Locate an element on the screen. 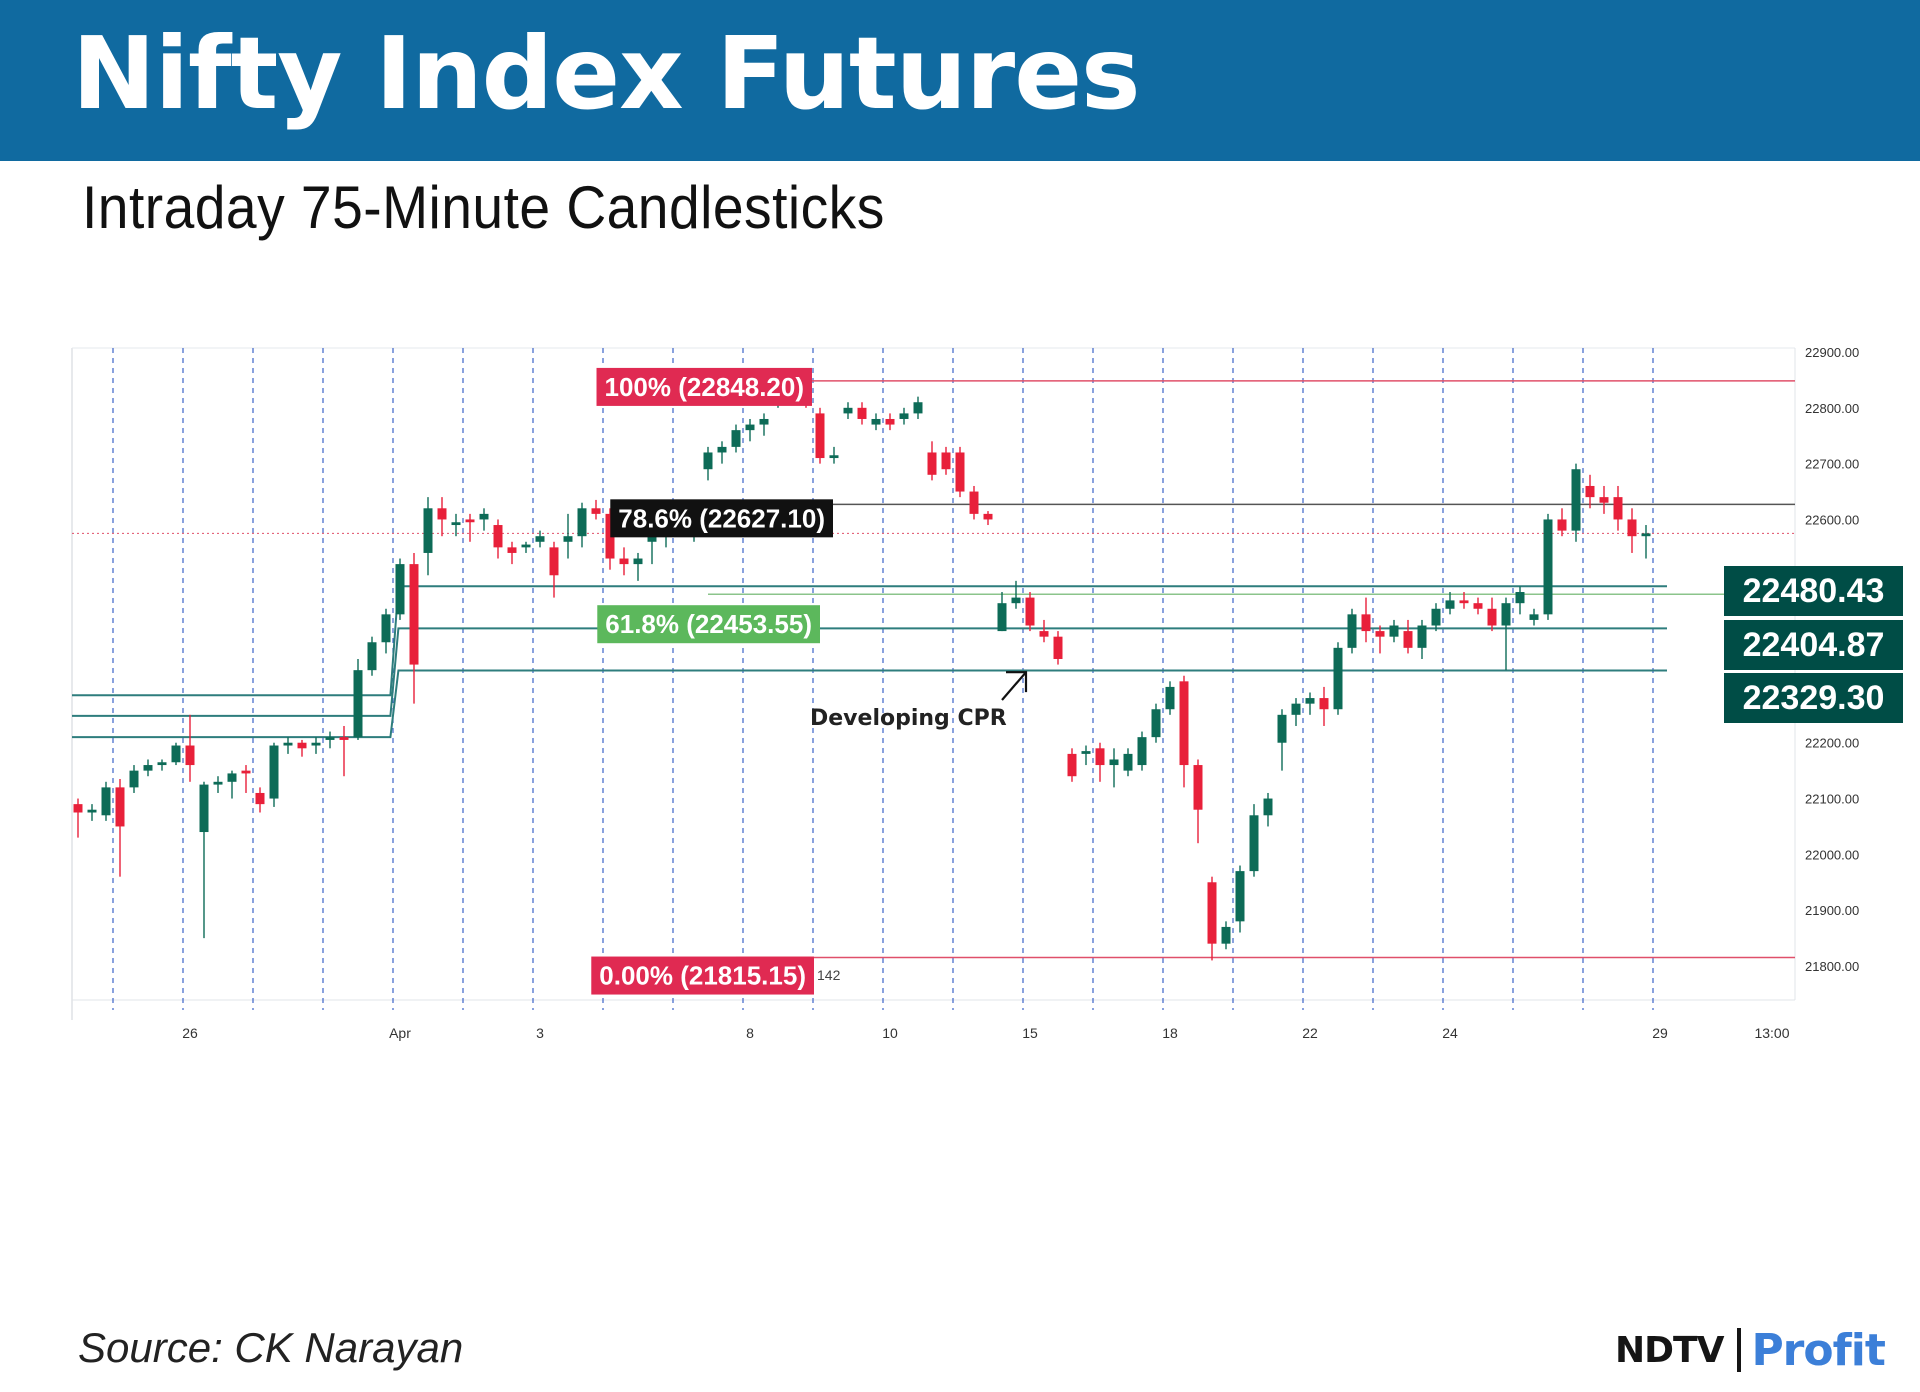 The width and height of the screenshot is (1920, 1392). x-tick-label: 10 is located at coordinates (890, 1033).